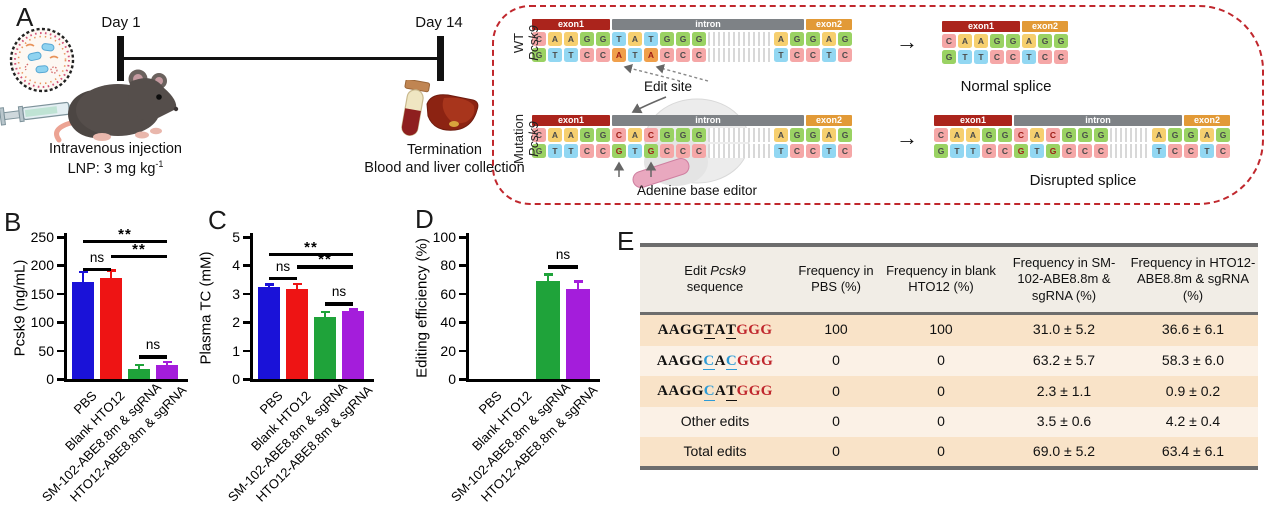 This screenshot has height=508, width=1266. What do you see at coordinates (452, 379) in the screenshot?
I see `y-tick-label: 0` at bounding box center [452, 379].